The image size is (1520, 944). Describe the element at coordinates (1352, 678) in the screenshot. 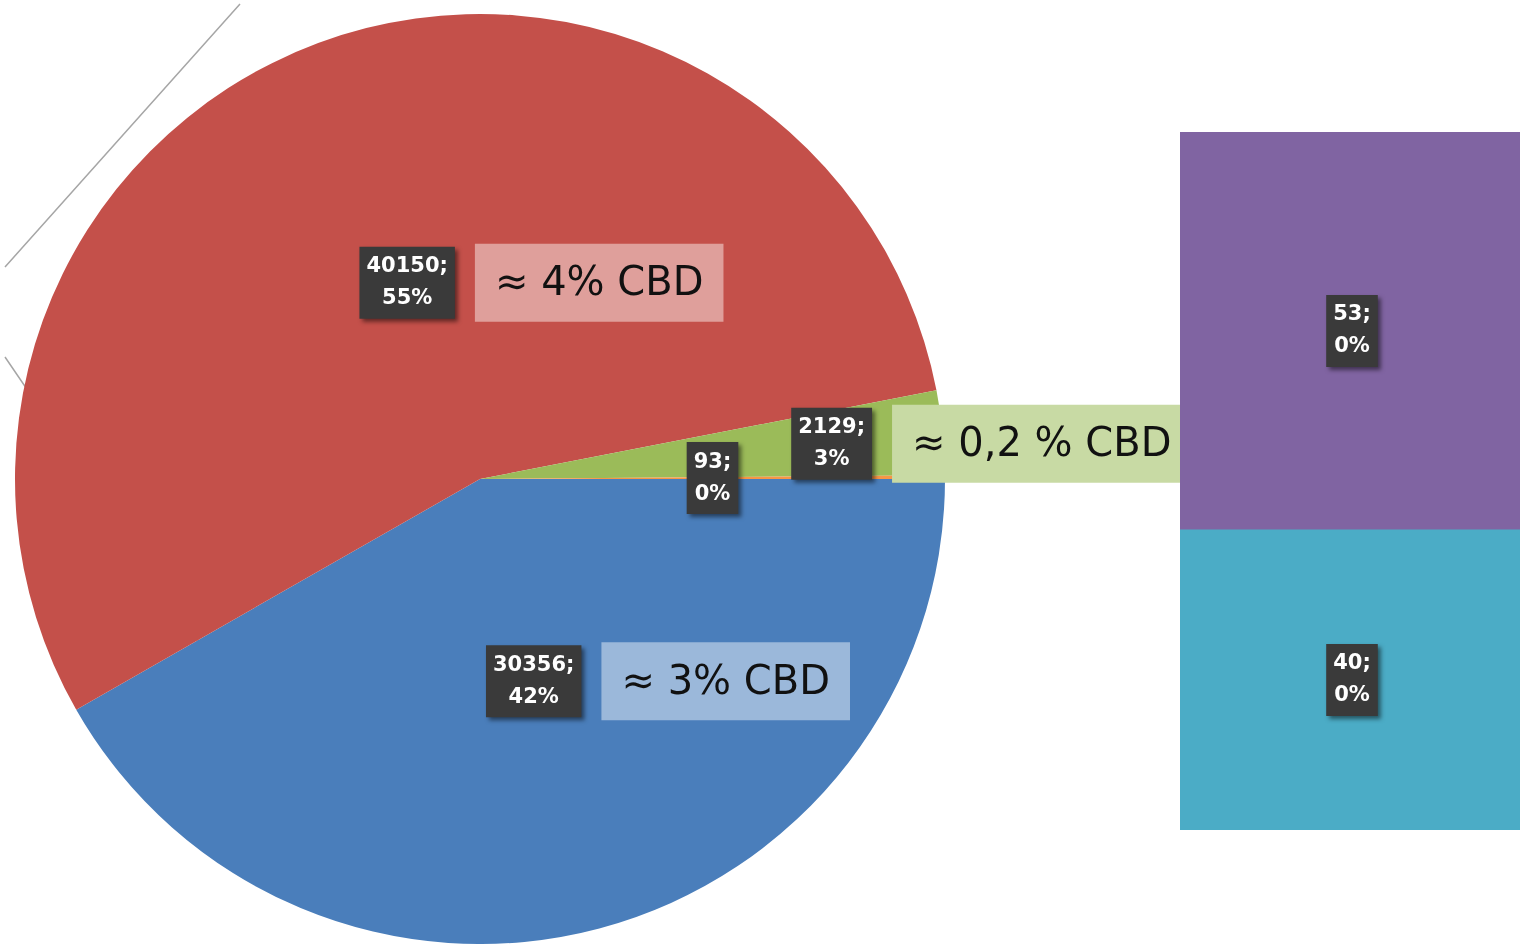

I see `data-label: 40; 0%` at that location.